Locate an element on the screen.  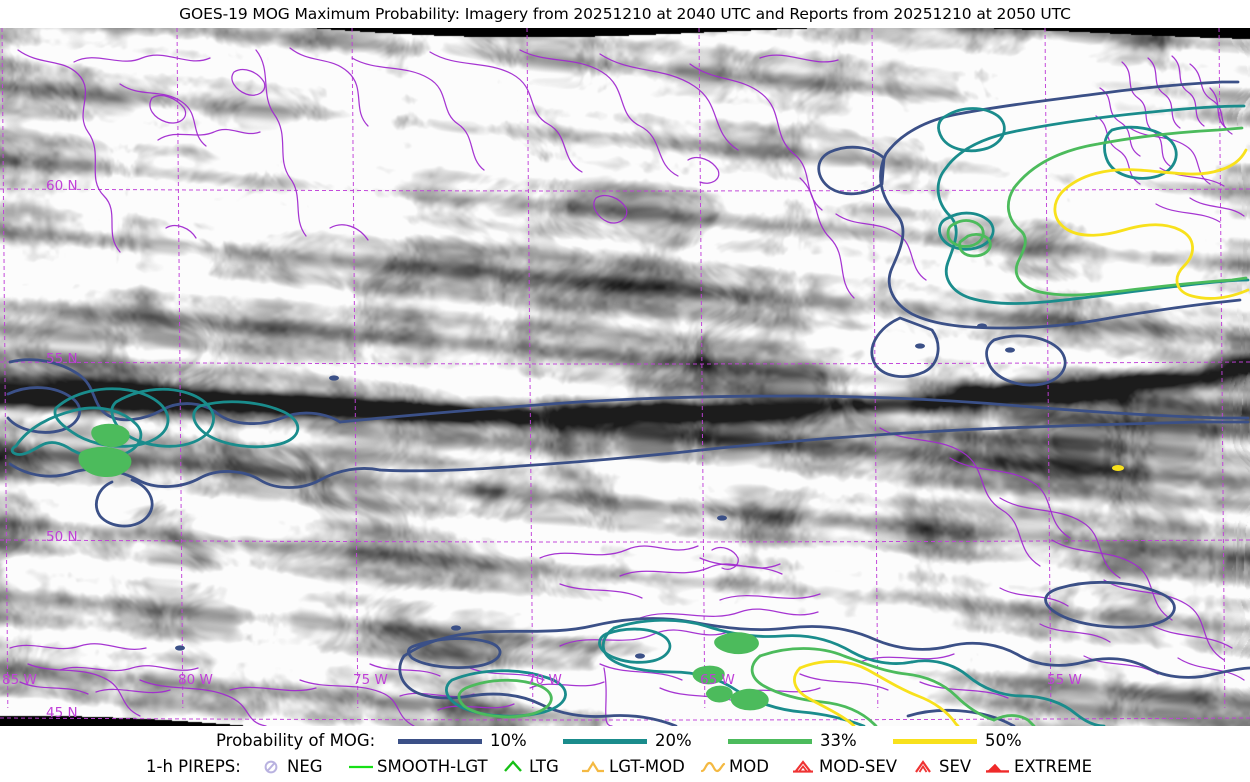
pirep-smooth-lgt-icon is located at coordinates (361, 767).